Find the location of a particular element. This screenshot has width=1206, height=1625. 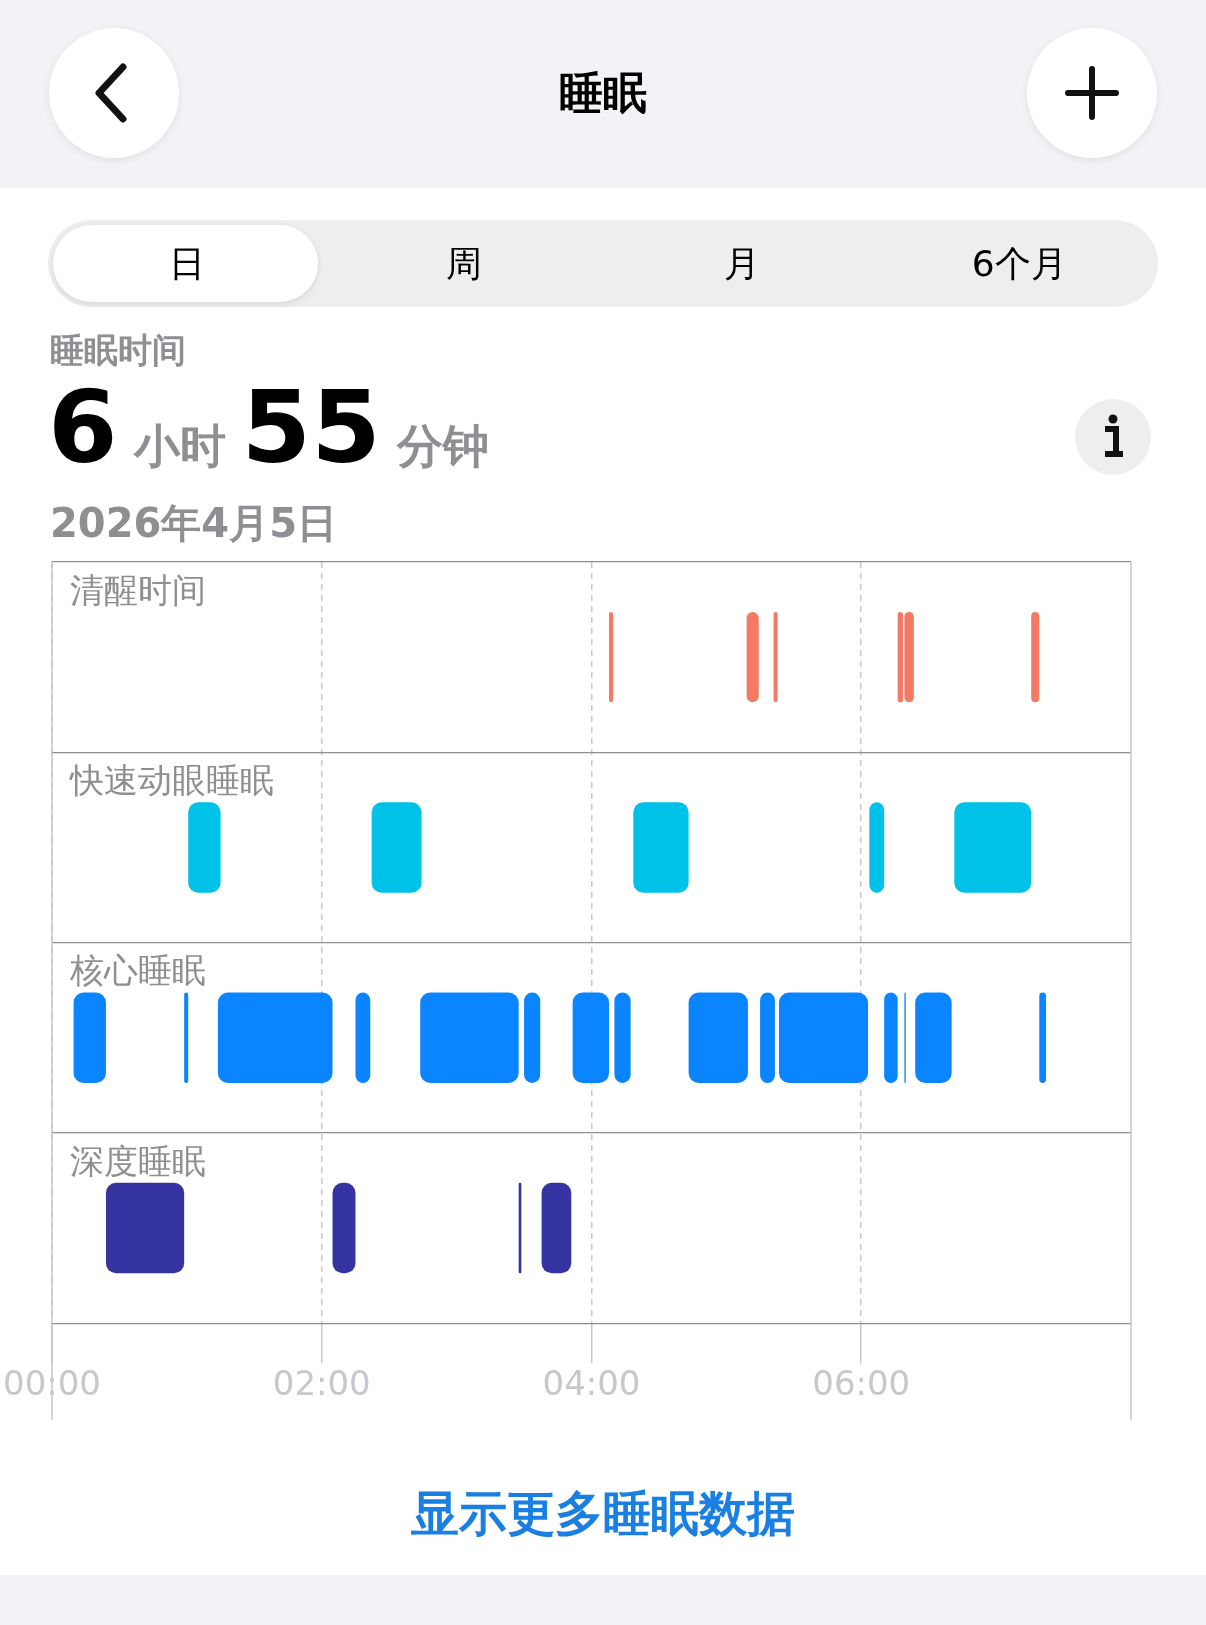

x-tick-label: 04:00 is located at coordinates (591, 1383).